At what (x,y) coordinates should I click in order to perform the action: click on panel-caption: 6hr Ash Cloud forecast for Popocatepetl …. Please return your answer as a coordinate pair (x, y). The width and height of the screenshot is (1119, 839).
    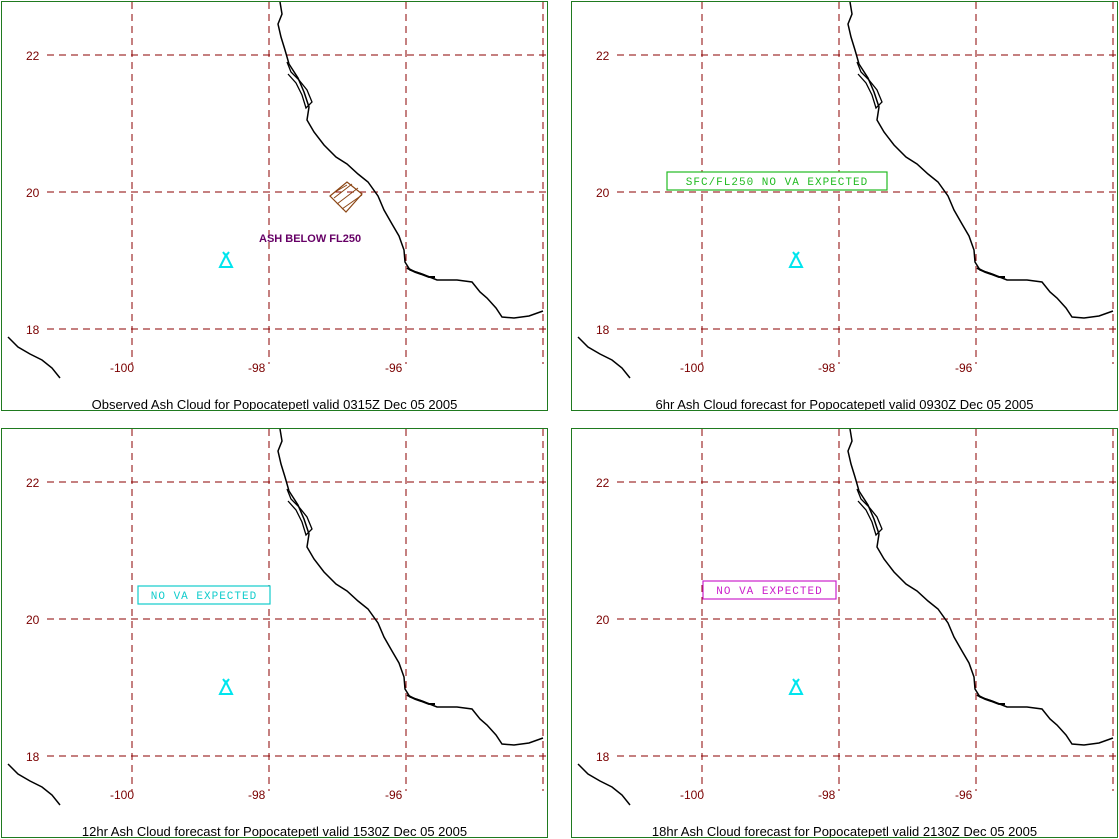
    Looking at the image, I should click on (844, 404).